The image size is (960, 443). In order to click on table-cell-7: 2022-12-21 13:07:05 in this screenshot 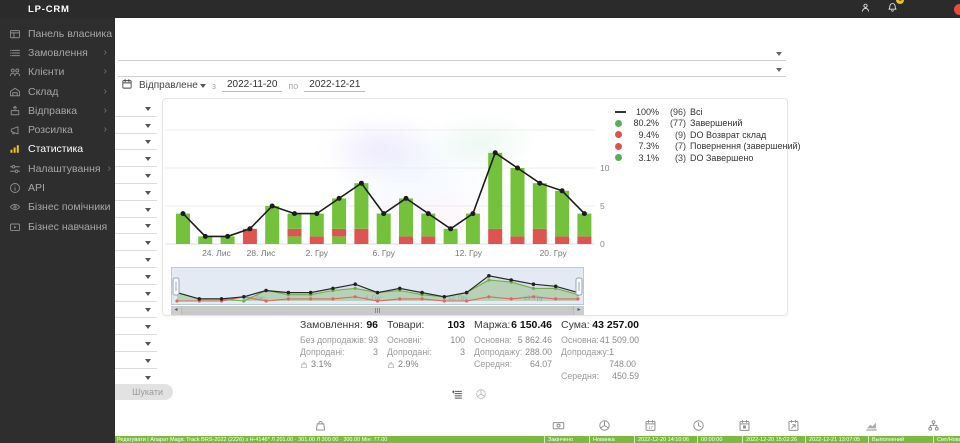, I will do `click(838, 439)`.